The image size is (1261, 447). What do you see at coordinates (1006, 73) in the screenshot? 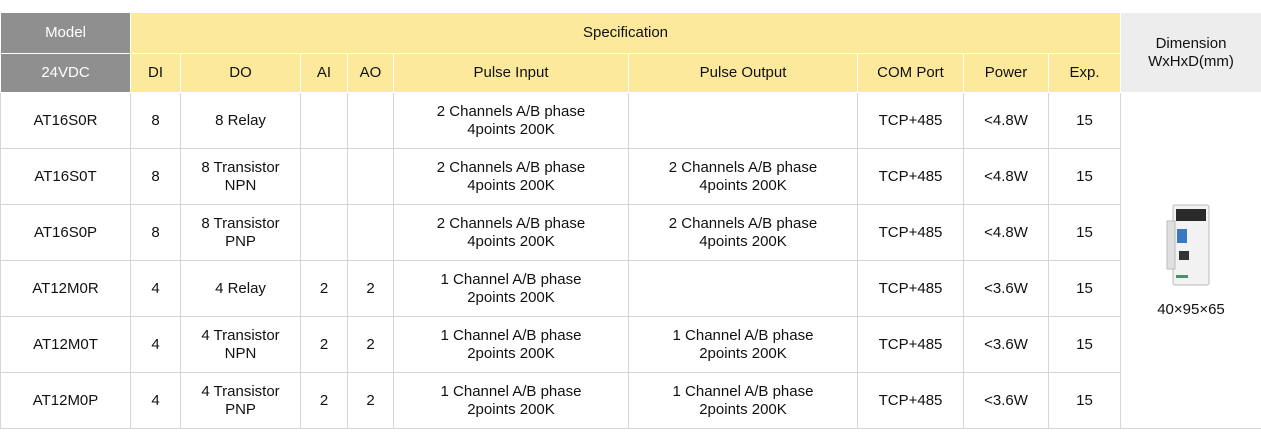
I see `column-header: Power` at bounding box center [1006, 73].